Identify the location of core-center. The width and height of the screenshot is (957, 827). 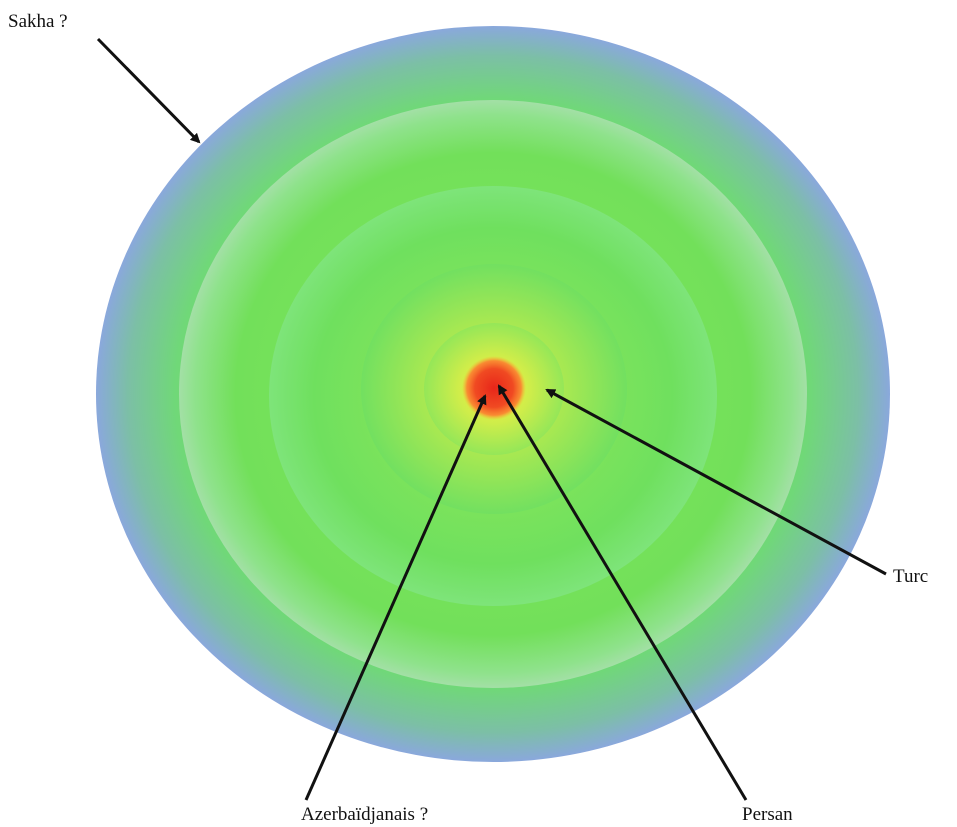
(494, 388).